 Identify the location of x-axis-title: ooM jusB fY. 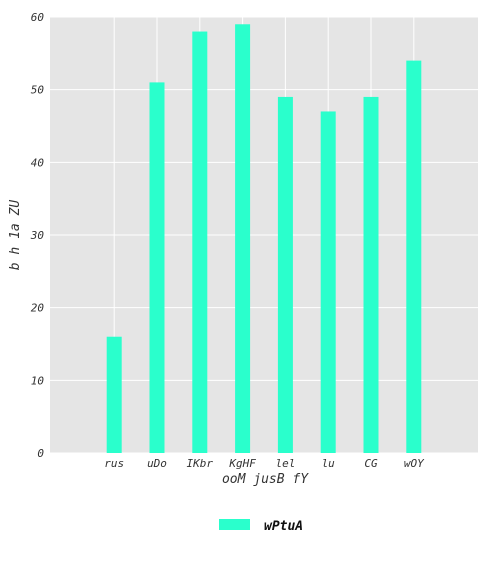
(265, 479).